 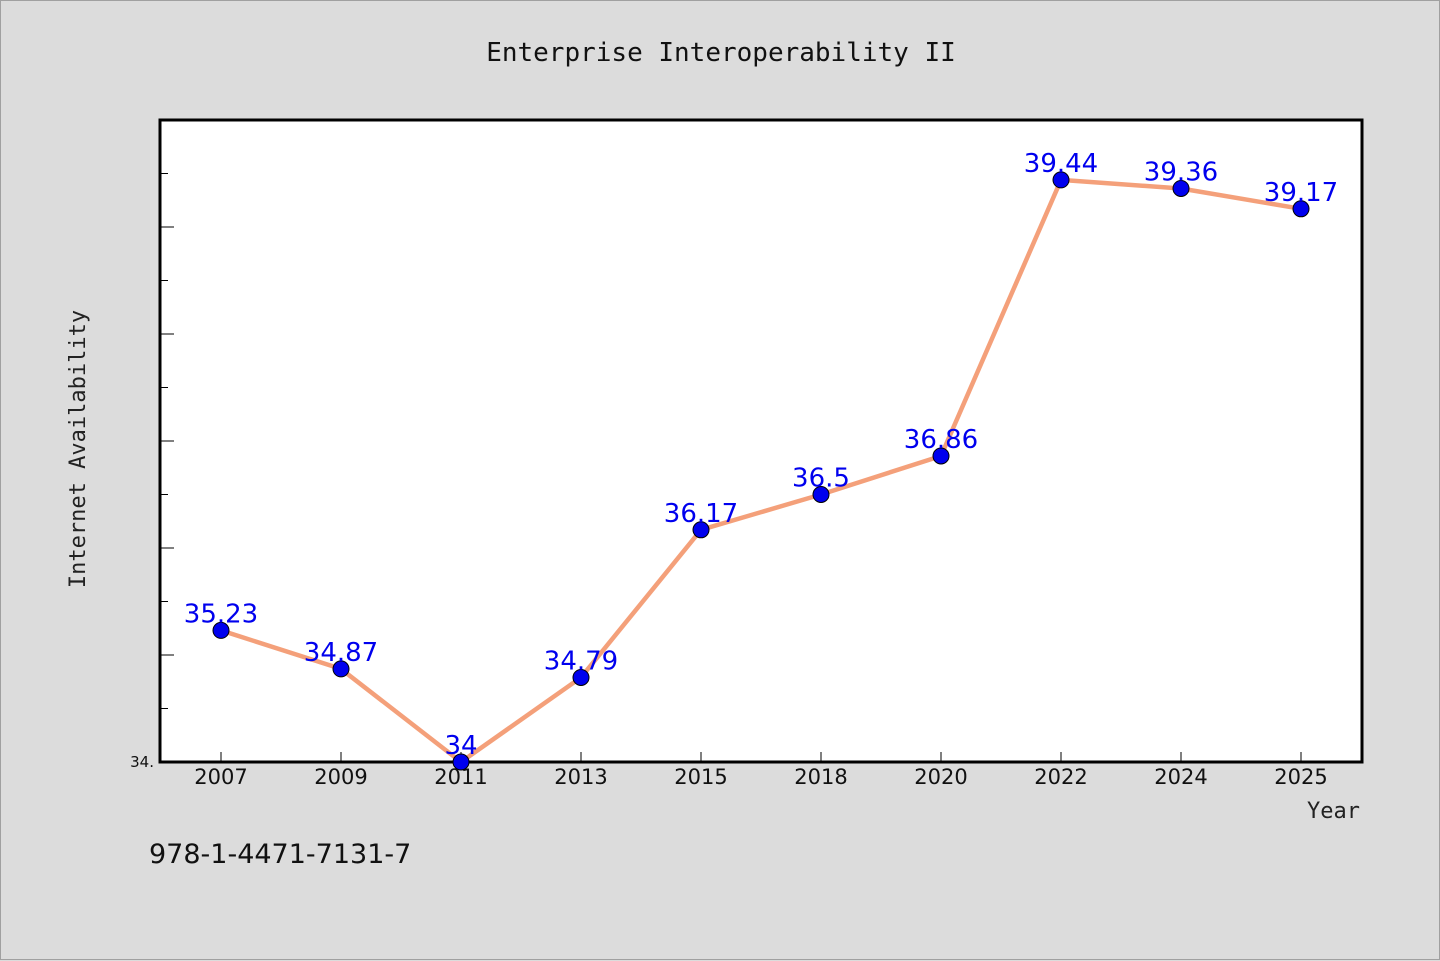 What do you see at coordinates (721, 53) in the screenshot?
I see `chart-title: Enterprise Interoperability II` at bounding box center [721, 53].